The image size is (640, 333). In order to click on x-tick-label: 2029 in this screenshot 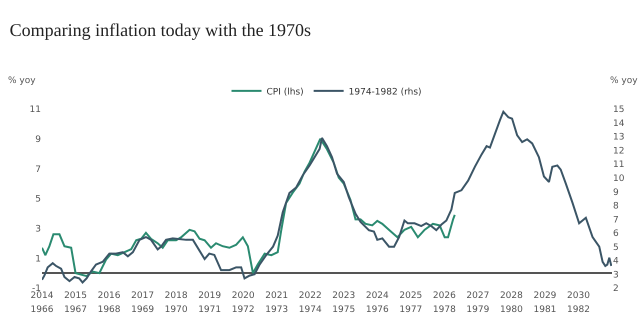, I will do `click(545, 296)`.